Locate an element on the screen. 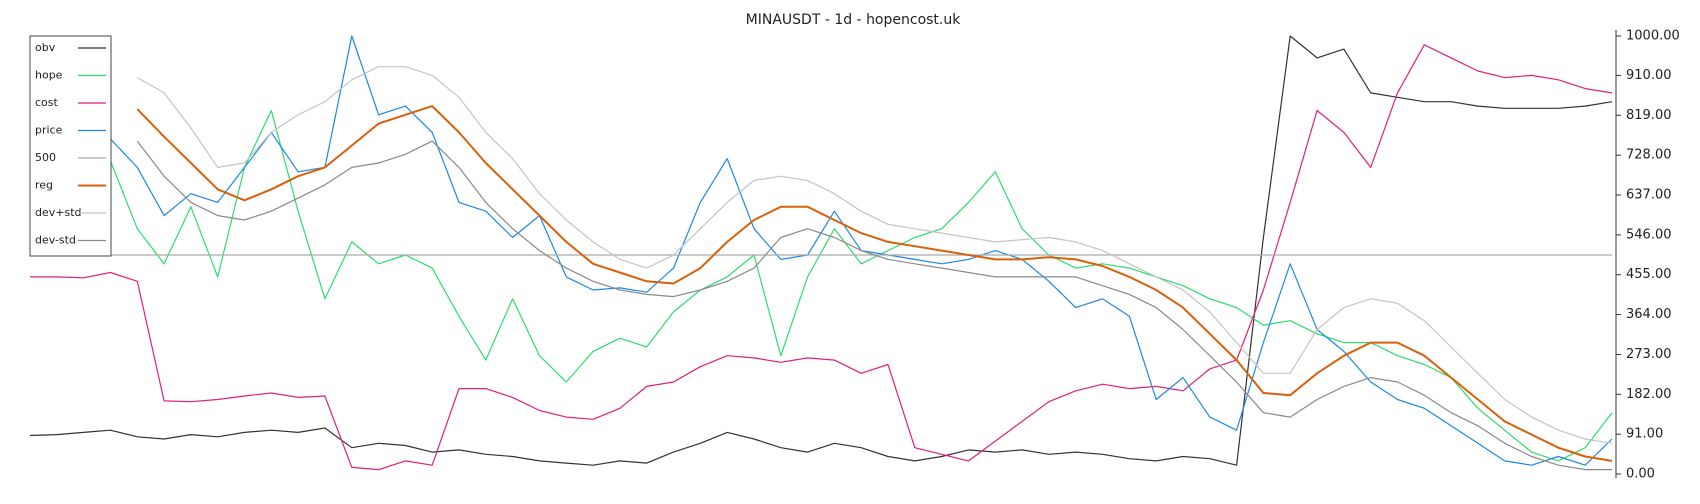  legend-label: dev+std is located at coordinates (58, 212).